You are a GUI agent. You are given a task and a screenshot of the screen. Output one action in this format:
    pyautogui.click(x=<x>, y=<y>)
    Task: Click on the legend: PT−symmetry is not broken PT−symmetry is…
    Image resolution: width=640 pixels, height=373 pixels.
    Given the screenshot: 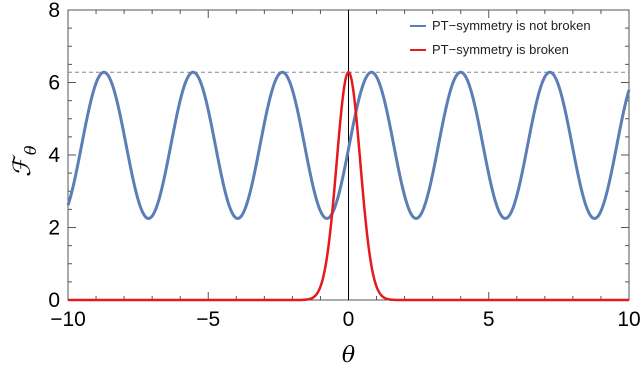 What is the action you would take?
    pyautogui.click(x=500, y=37)
    